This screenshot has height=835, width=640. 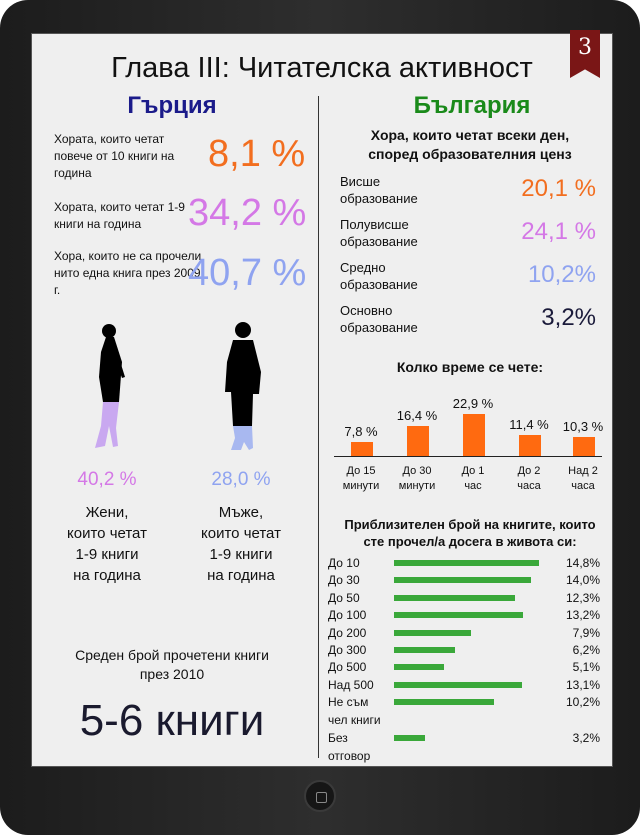 What do you see at coordinates (349, 748) in the screenshot?
I see `books-row-label: Без отговор` at bounding box center [349, 748].